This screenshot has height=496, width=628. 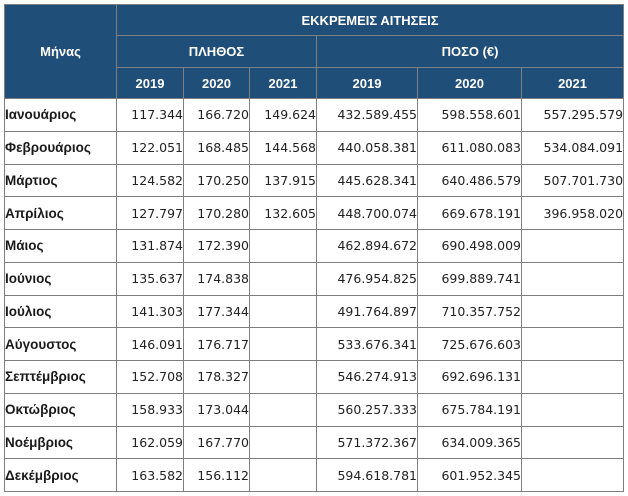 I want to click on poso-value-cell: 594.618.781, so click(x=367, y=475).